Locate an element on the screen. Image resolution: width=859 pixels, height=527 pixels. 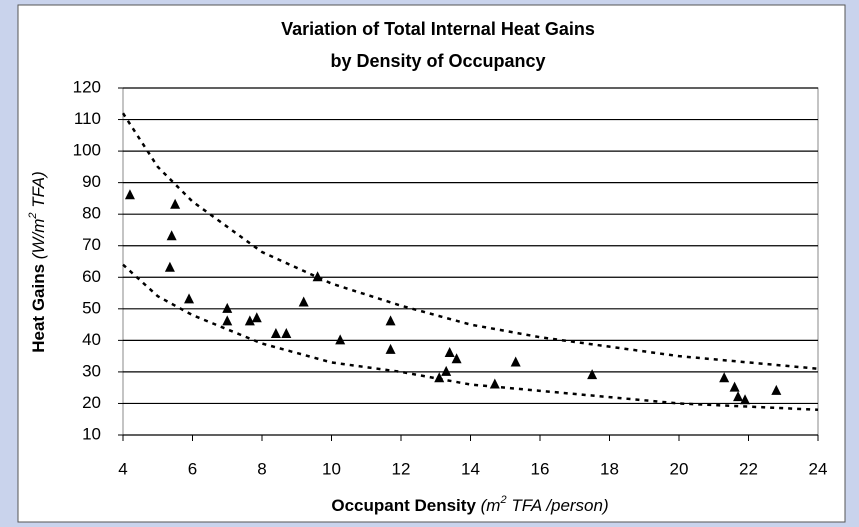
y-axis-label: Heat Gains (W/m2 TFA) is located at coordinates (35, 262).